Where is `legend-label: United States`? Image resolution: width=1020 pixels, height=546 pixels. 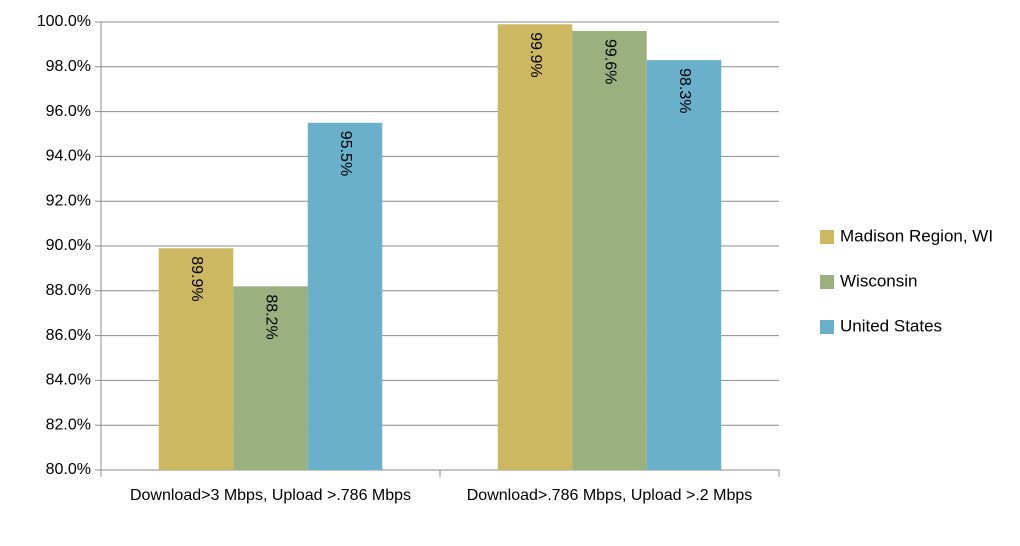 legend-label: United States is located at coordinates (891, 325).